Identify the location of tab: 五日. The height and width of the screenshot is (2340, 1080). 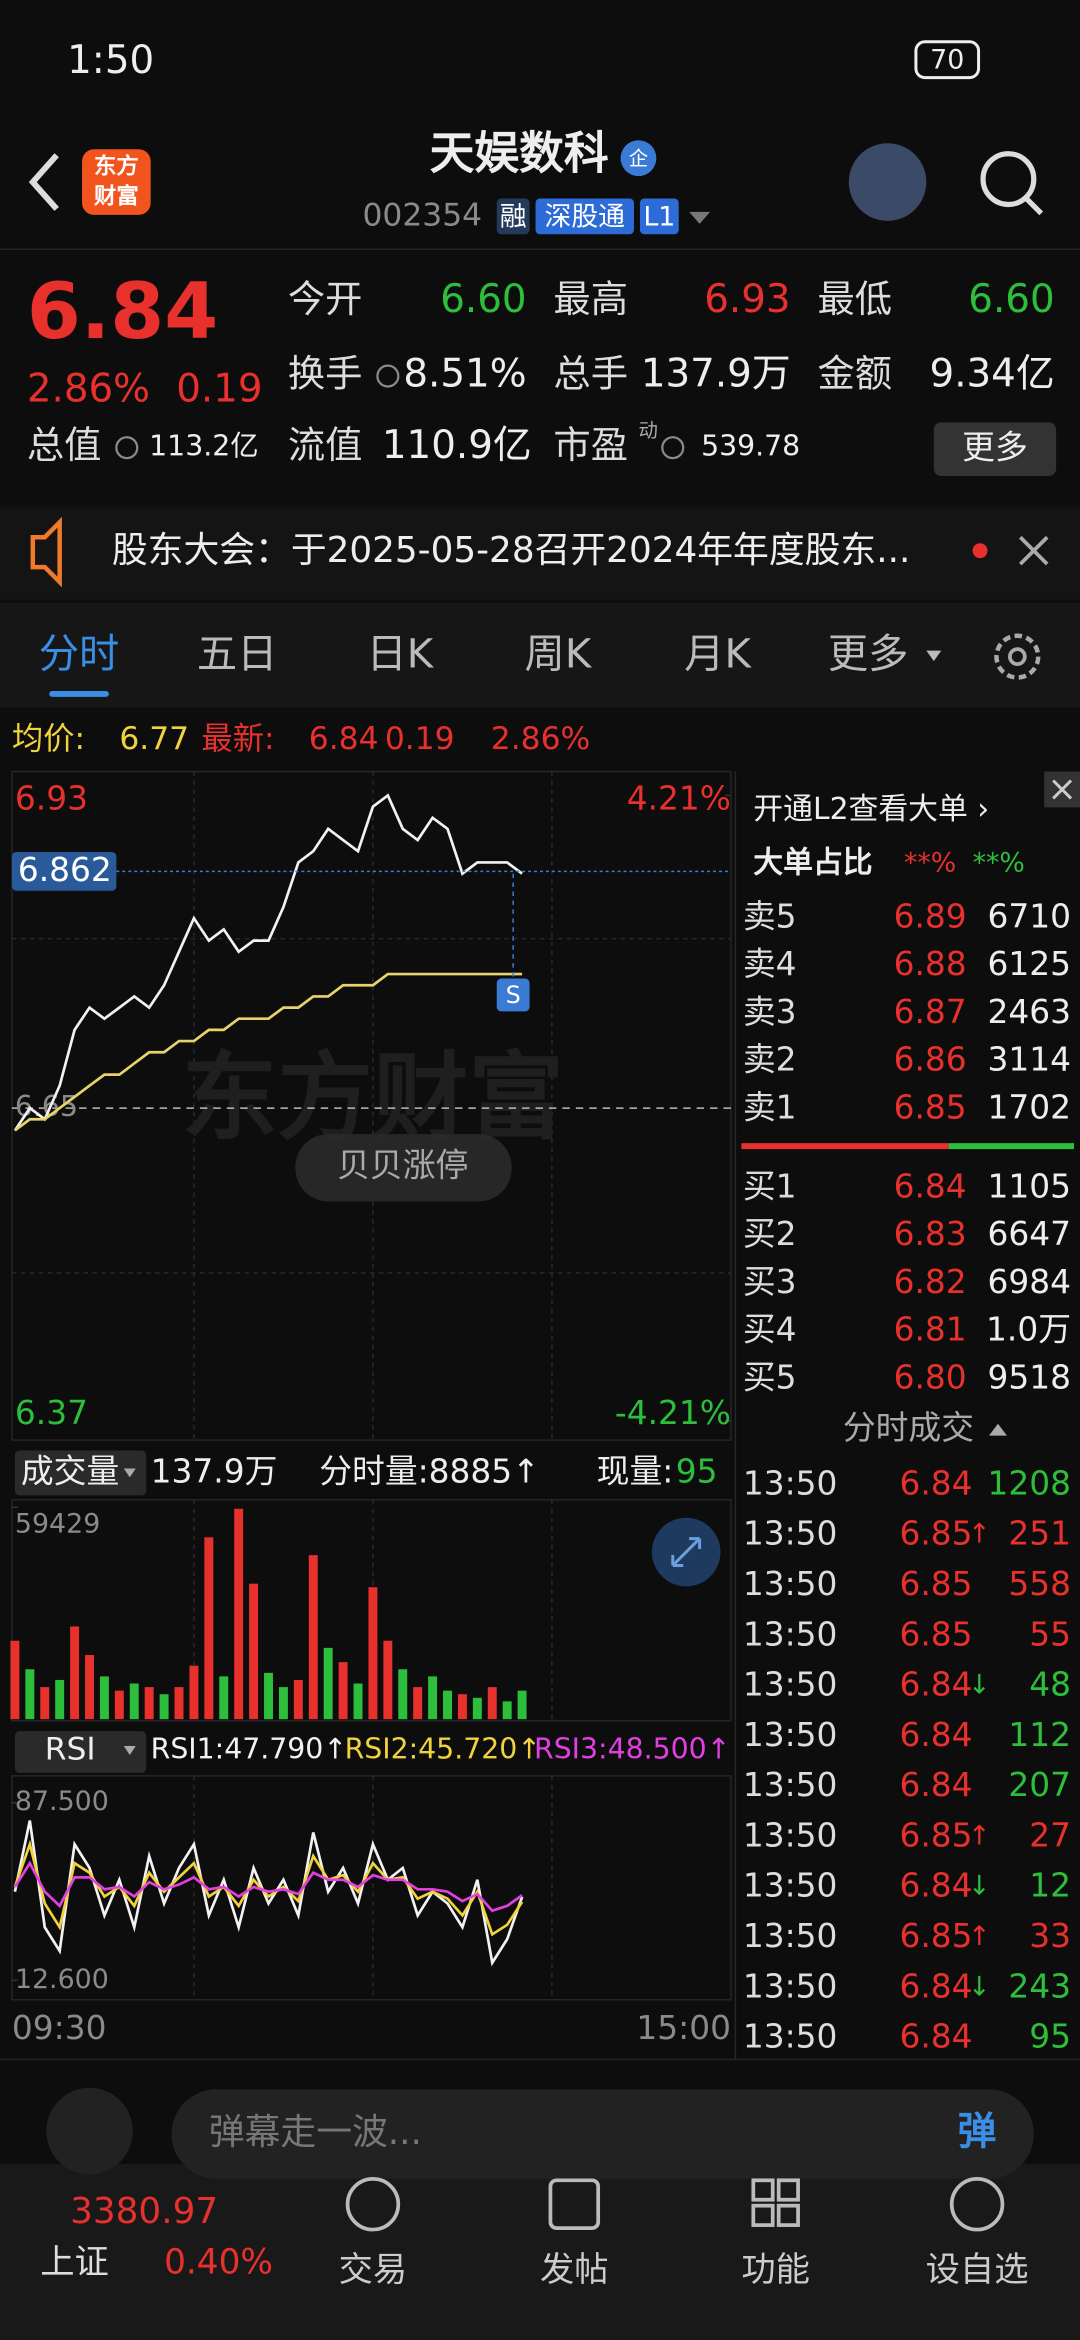
(237, 655).